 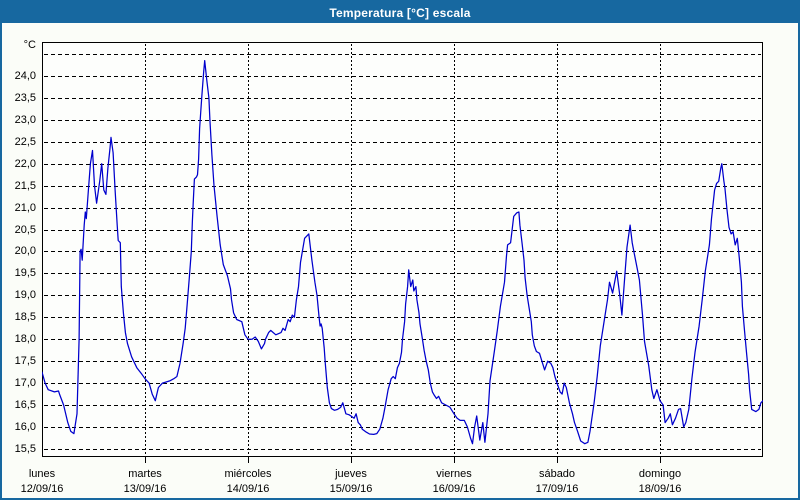 What do you see at coordinates (557, 482) in the screenshot?
I see `x-axis-day-label: sábado 17/09/16` at bounding box center [557, 482].